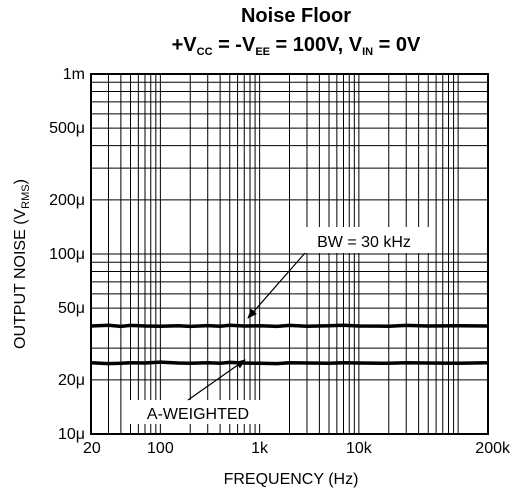  What do you see at coordinates (67, 128) in the screenshot?
I see `y-tick-label: 500μ` at bounding box center [67, 128].